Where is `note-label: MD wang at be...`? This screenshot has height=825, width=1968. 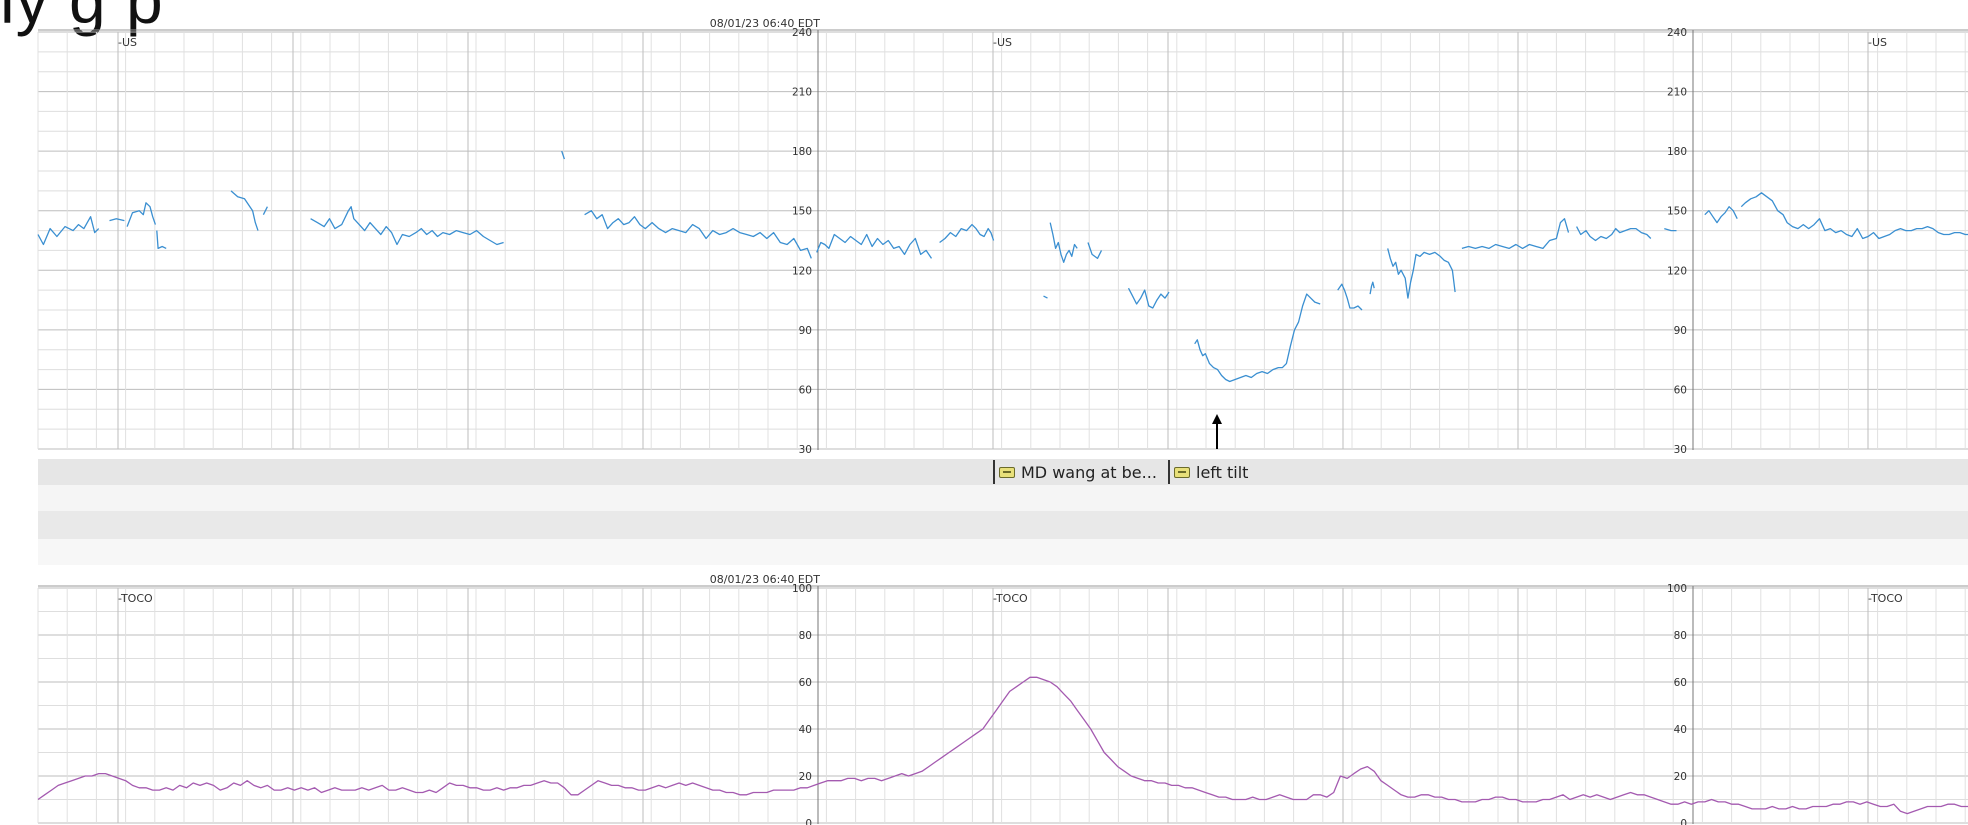 note-label: MD wang at be... is located at coordinates (1089, 472).